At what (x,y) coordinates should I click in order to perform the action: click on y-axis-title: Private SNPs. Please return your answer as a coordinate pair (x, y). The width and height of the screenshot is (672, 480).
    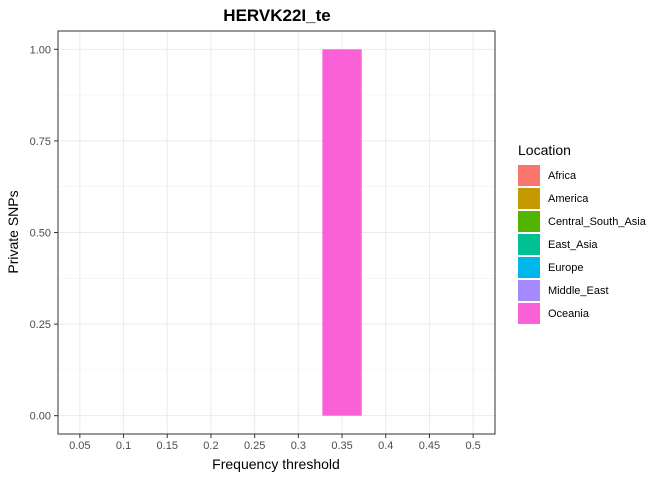
    Looking at the image, I should click on (13, 231).